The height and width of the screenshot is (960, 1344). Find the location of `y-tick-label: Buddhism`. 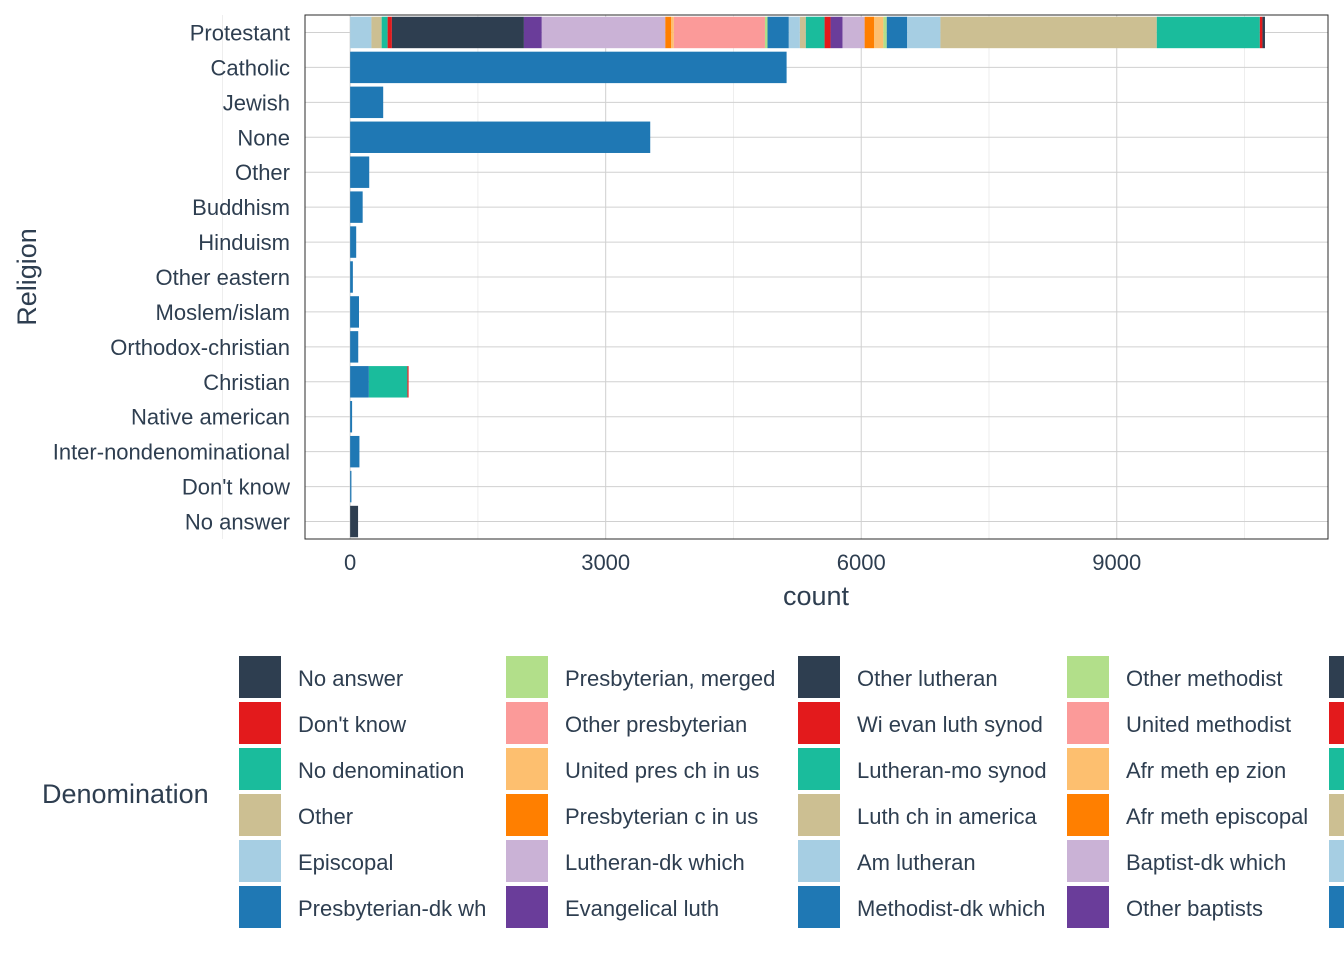

y-tick-label: Buddhism is located at coordinates (241, 207).